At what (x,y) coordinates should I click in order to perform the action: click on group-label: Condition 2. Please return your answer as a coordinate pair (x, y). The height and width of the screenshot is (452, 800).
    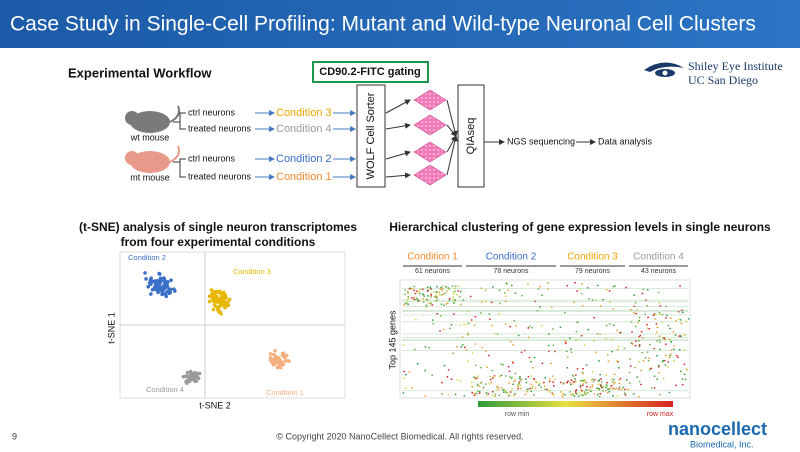
    Looking at the image, I should click on (511, 257).